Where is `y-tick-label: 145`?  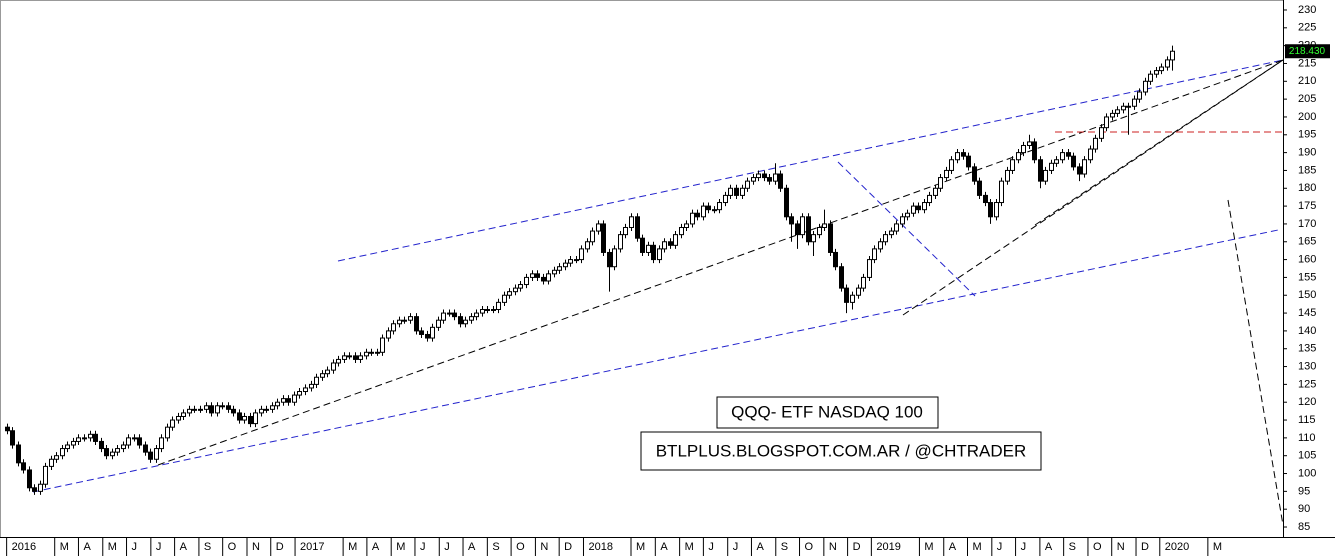
y-tick-label: 145 is located at coordinates (1307, 313).